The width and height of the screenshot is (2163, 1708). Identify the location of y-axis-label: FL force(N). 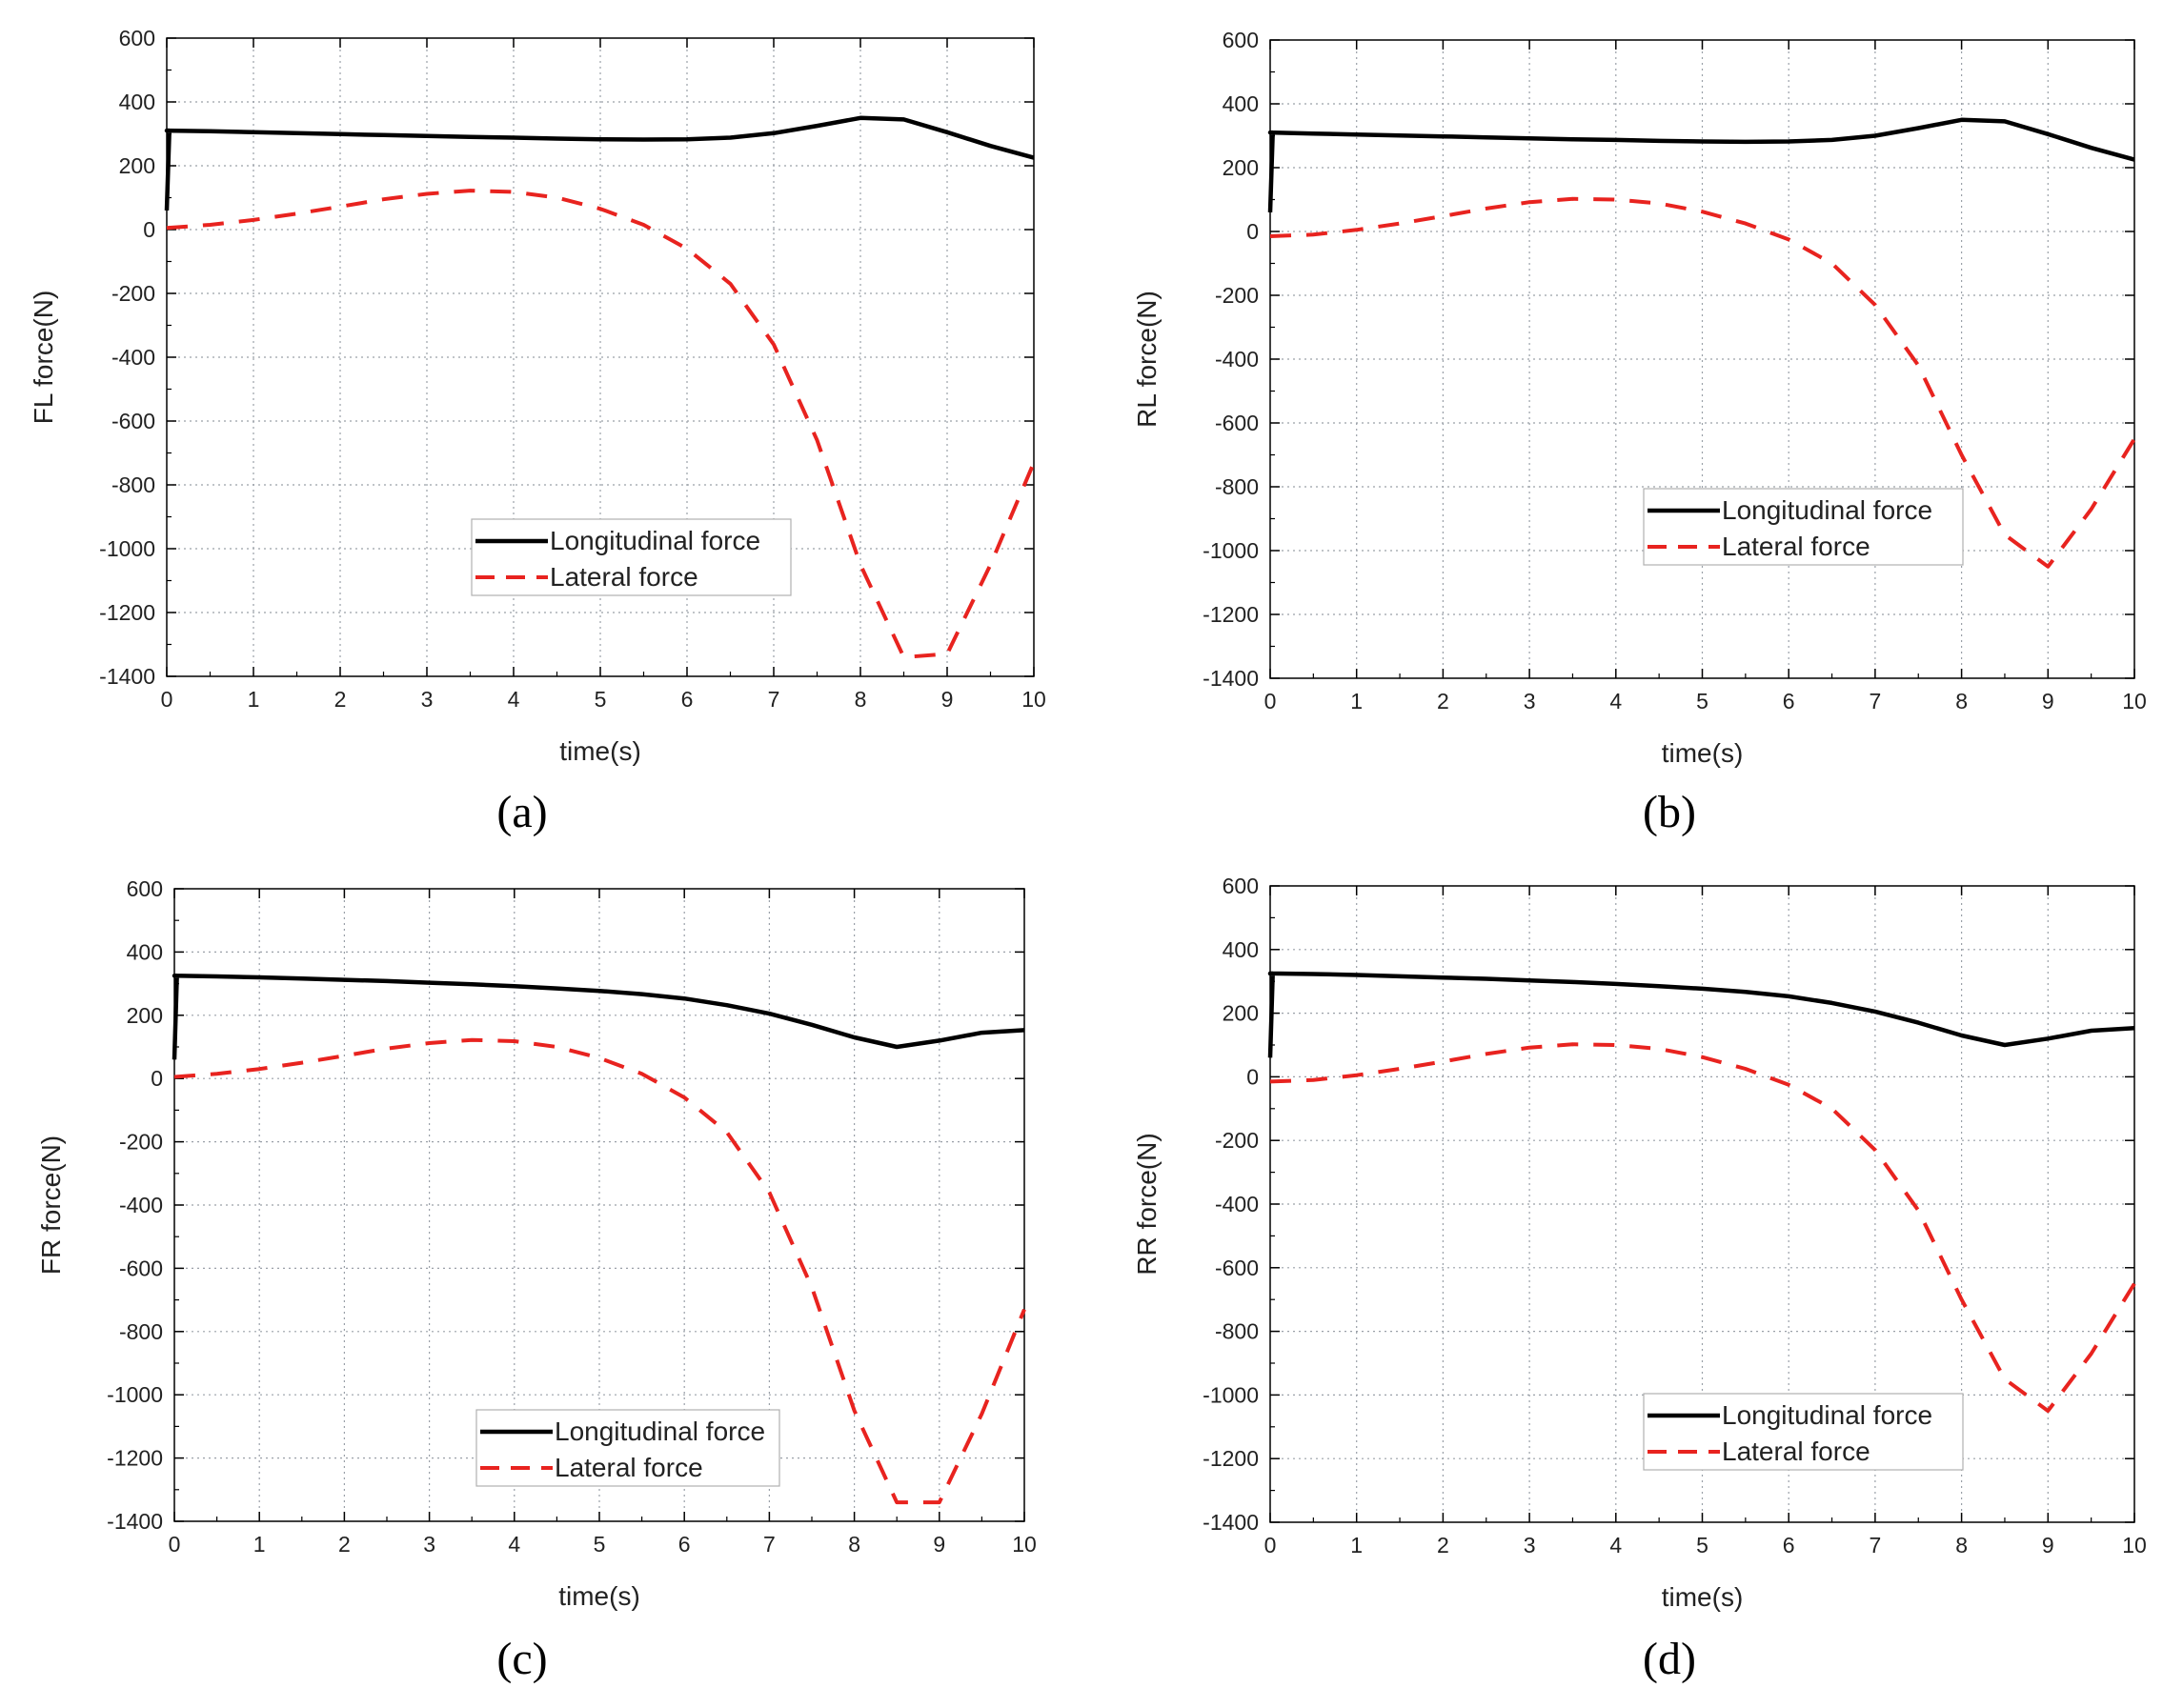
(43, 358).